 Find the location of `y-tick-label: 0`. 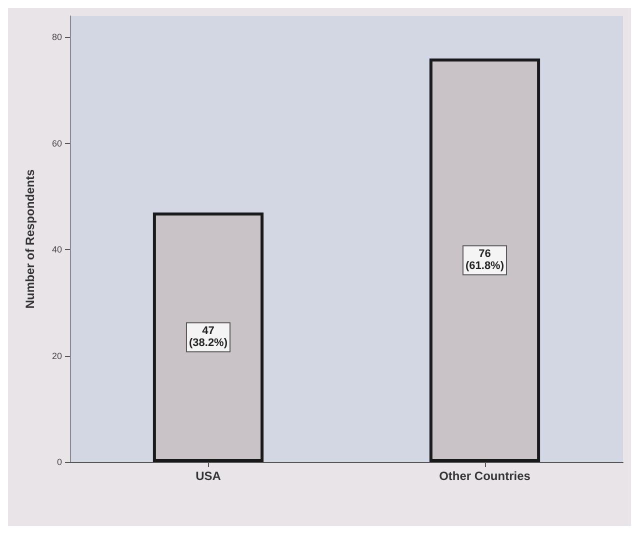

y-tick-label: 0 is located at coordinates (59, 462).